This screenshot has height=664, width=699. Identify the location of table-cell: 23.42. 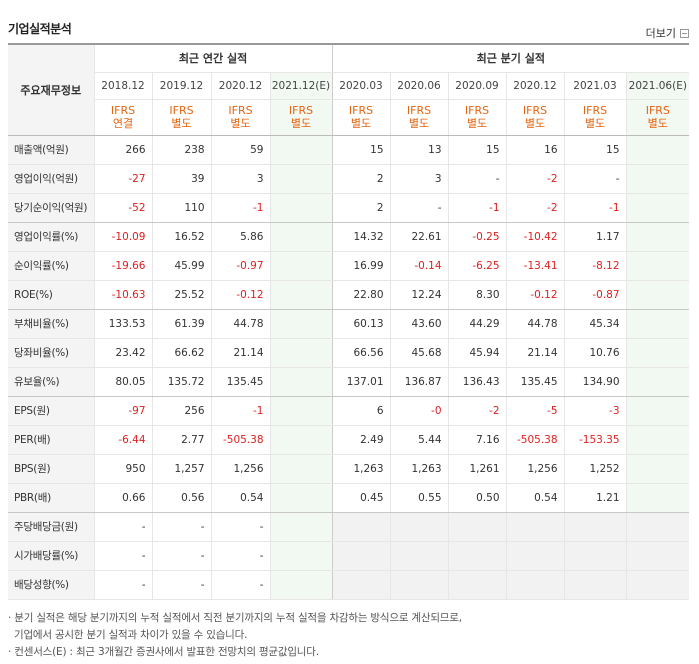
(122, 353).